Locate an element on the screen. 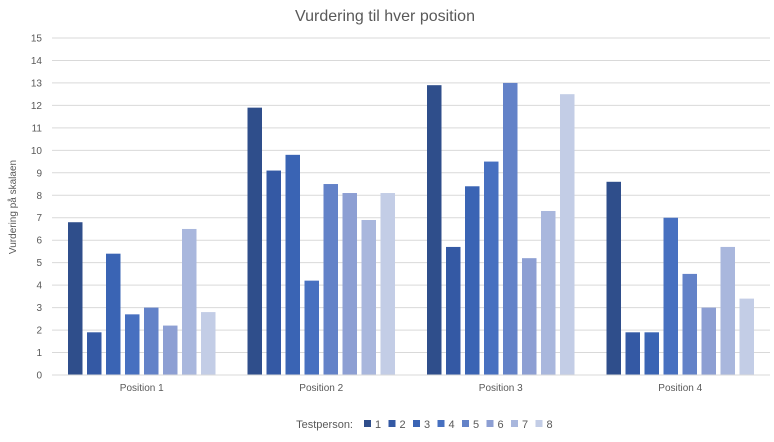  y-tick-label: 10 is located at coordinates (37, 151).